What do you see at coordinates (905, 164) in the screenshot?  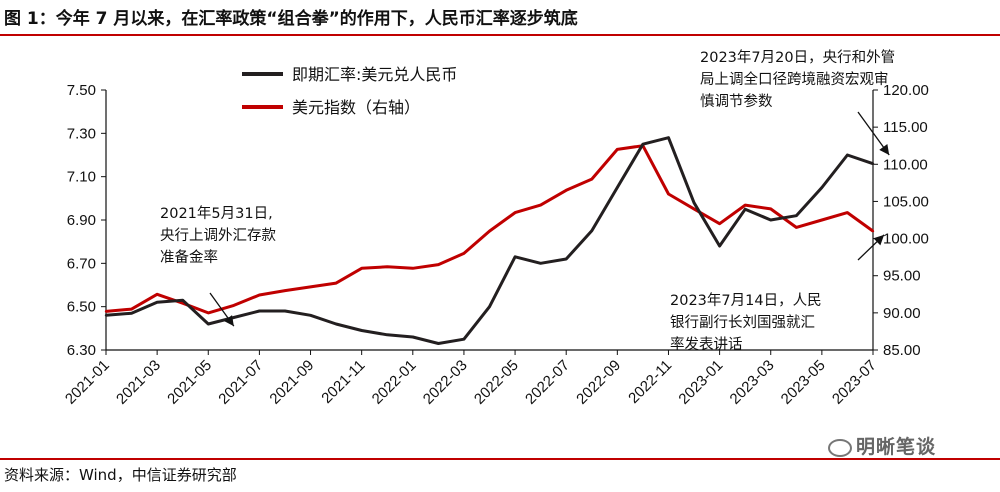 I see `right-tick-label: 110.00` at bounding box center [905, 164].